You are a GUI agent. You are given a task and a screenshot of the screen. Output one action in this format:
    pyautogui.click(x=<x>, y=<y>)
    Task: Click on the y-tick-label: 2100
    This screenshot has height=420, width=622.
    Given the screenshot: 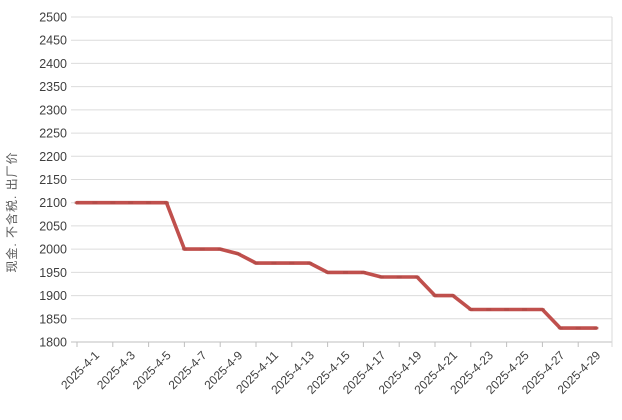 What is the action you would take?
    pyautogui.click(x=53, y=203)
    